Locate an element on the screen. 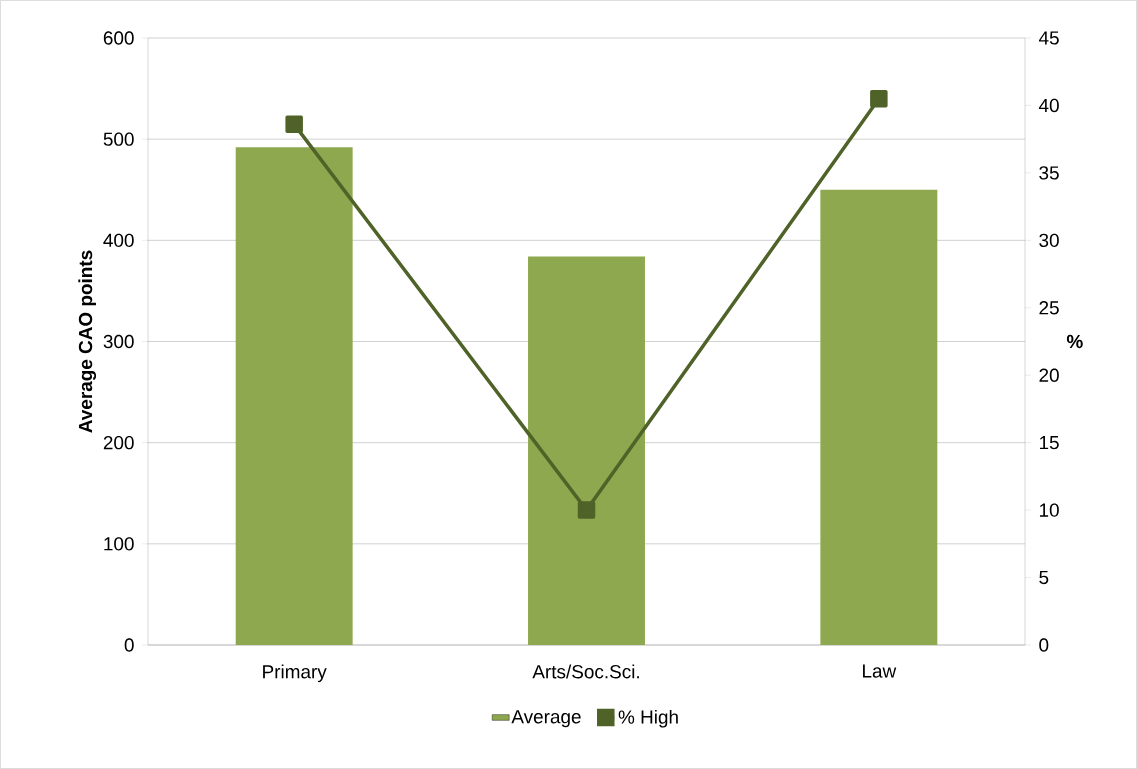 The height and width of the screenshot is (769, 1137). y-axis-title: Average CAO points is located at coordinates (87, 341).